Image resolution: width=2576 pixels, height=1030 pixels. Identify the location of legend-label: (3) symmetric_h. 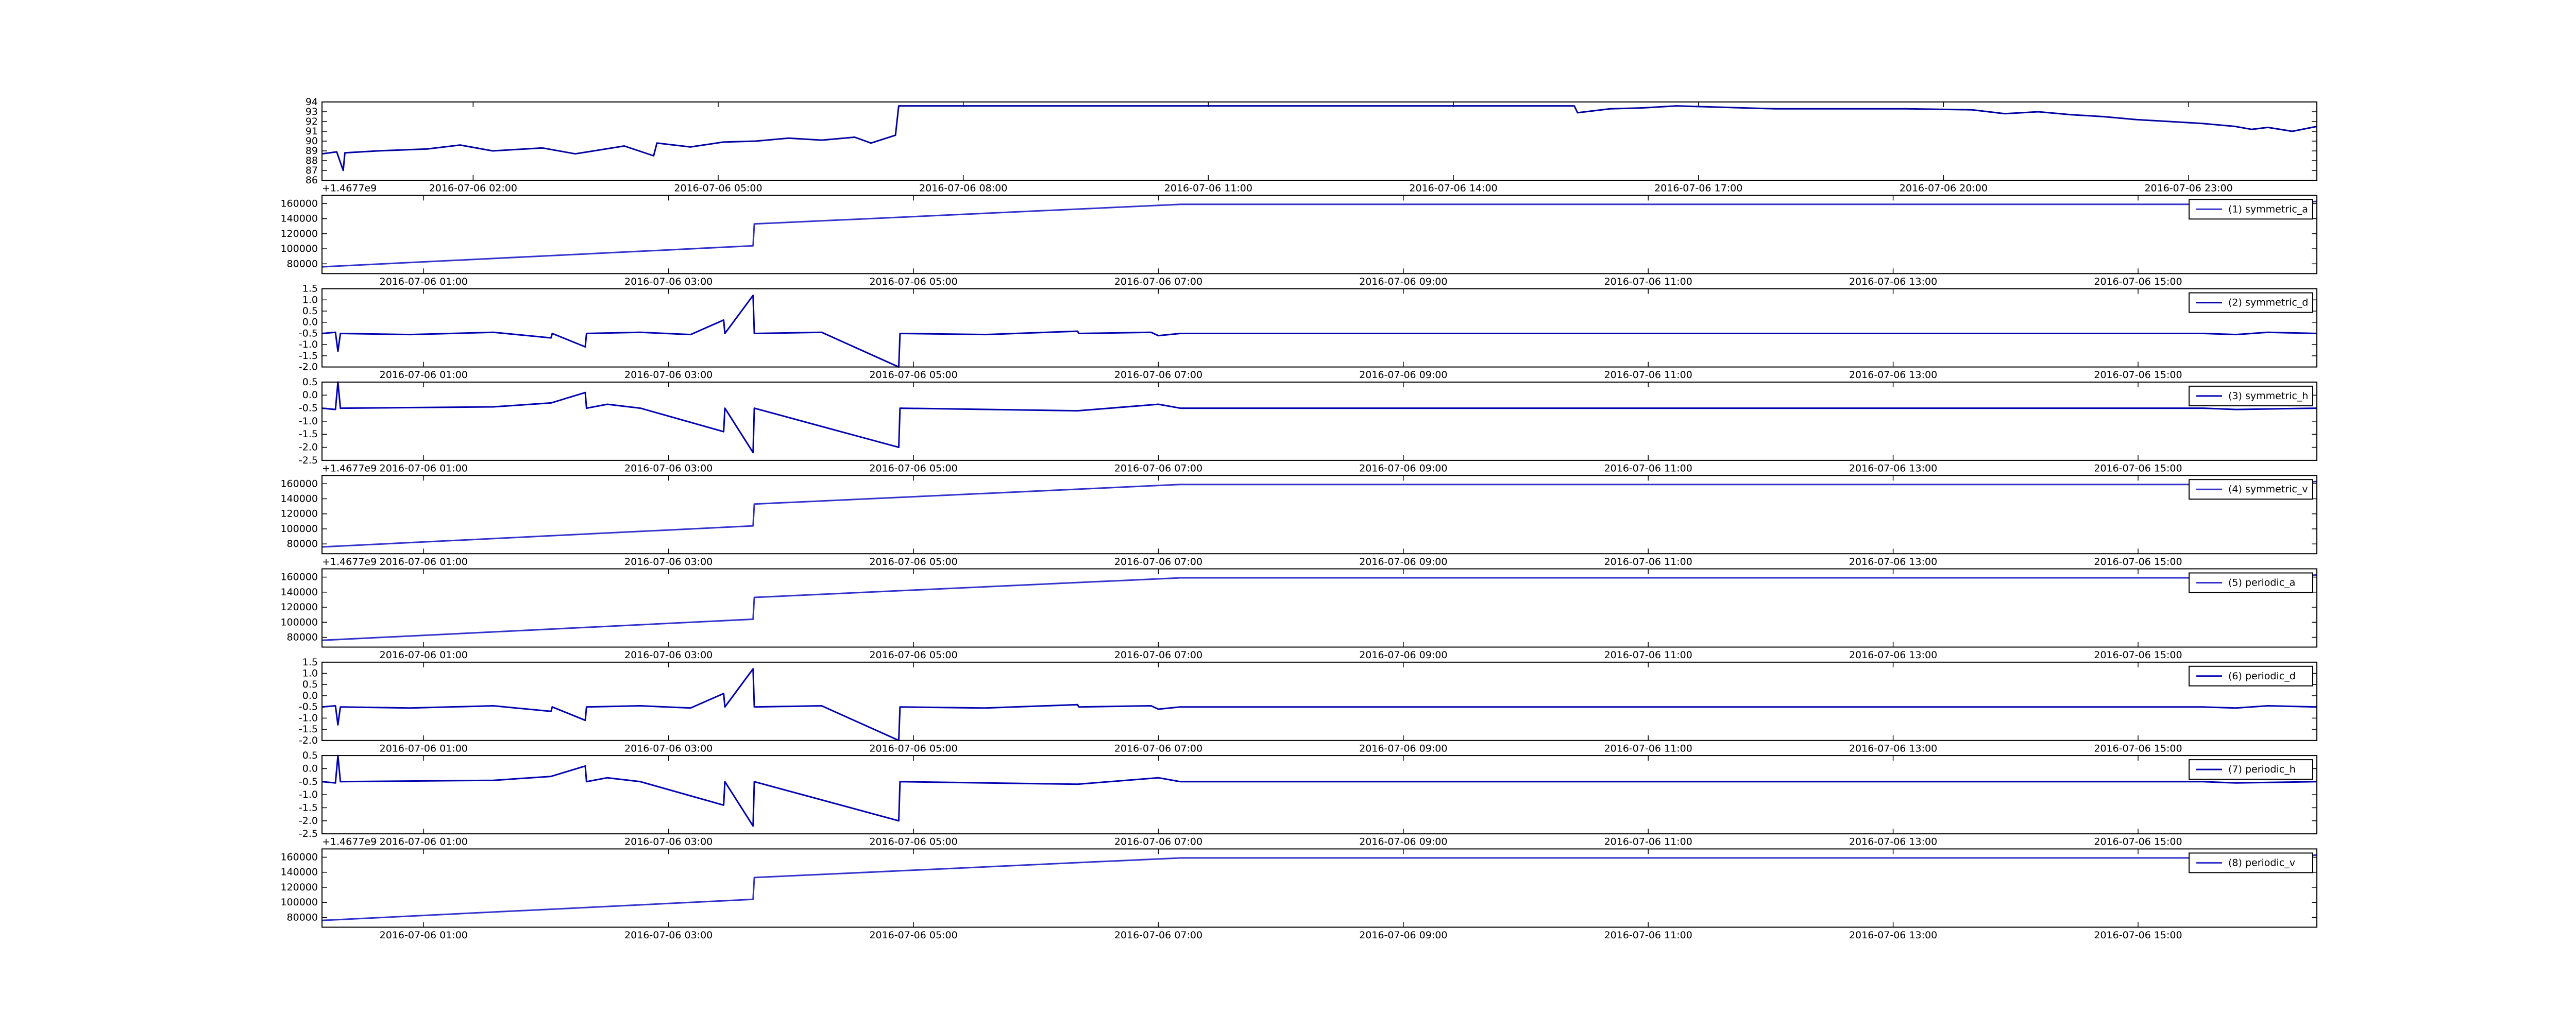
(2268, 396).